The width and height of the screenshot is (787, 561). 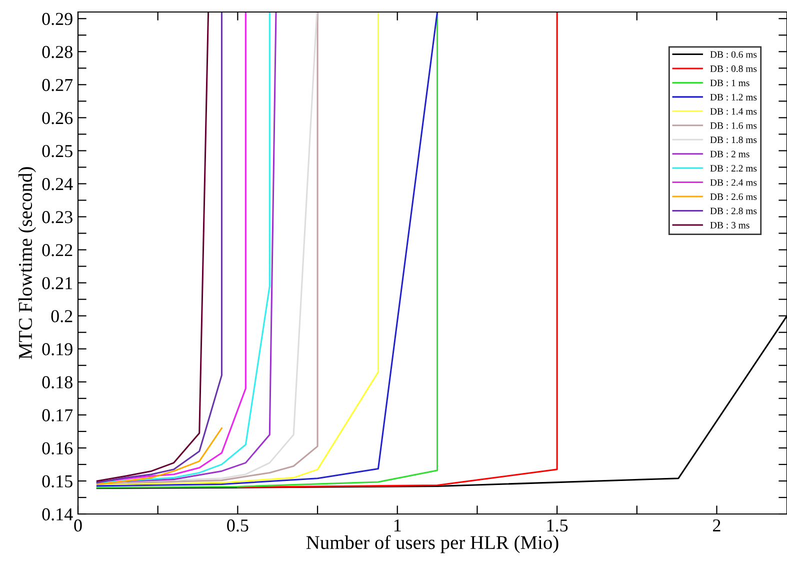 I want to click on legend-label: DB : 2.8 ms, so click(x=733, y=211).